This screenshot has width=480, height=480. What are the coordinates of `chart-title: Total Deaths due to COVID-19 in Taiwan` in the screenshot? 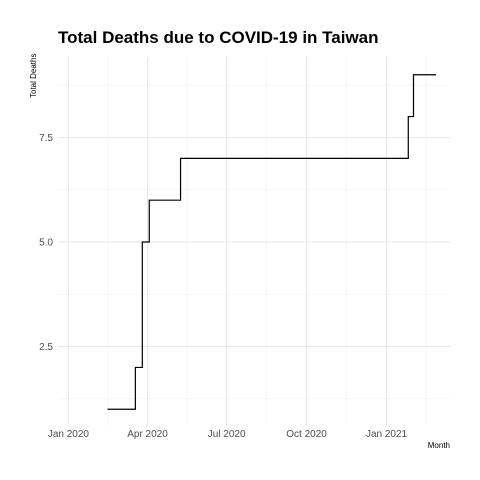 It's located at (218, 37).